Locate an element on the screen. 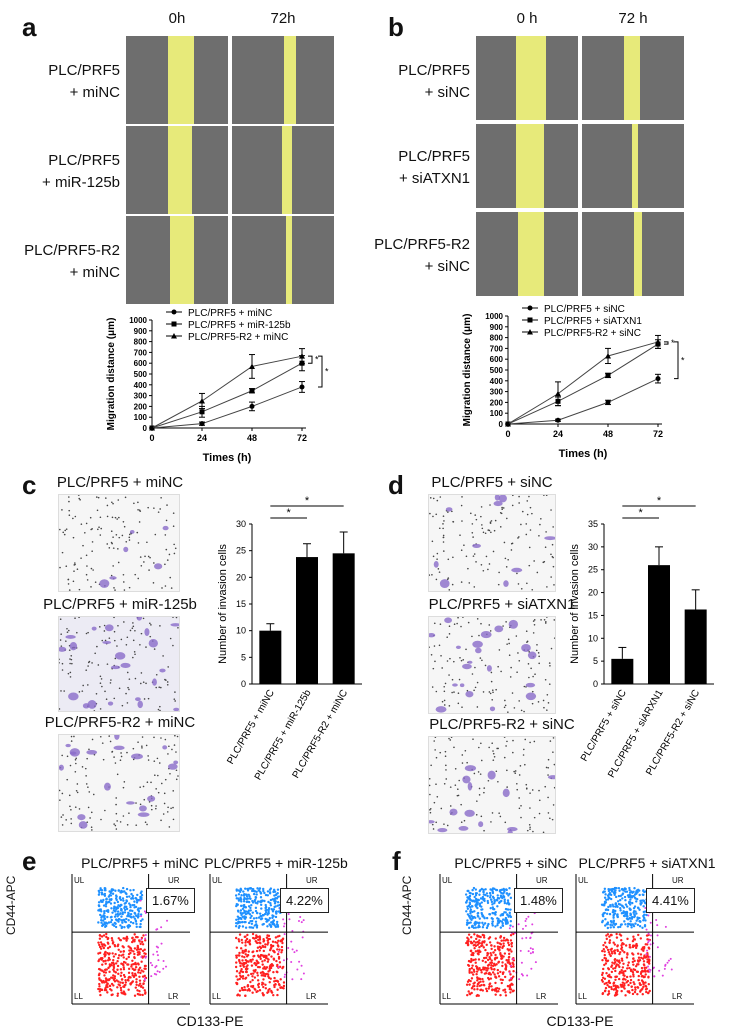  panel-d-image-label-1: PLC/PRF5 + siNC is located at coordinates (492, 482).